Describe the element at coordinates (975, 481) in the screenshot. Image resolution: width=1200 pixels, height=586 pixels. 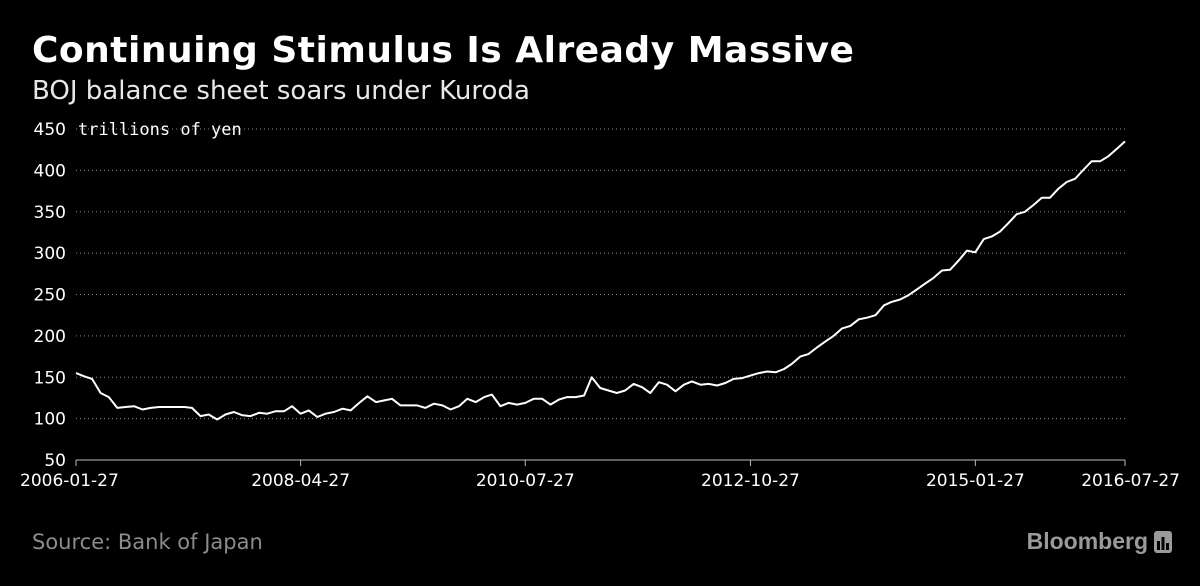
I see `x-tick-label: 2015-01-27` at that location.